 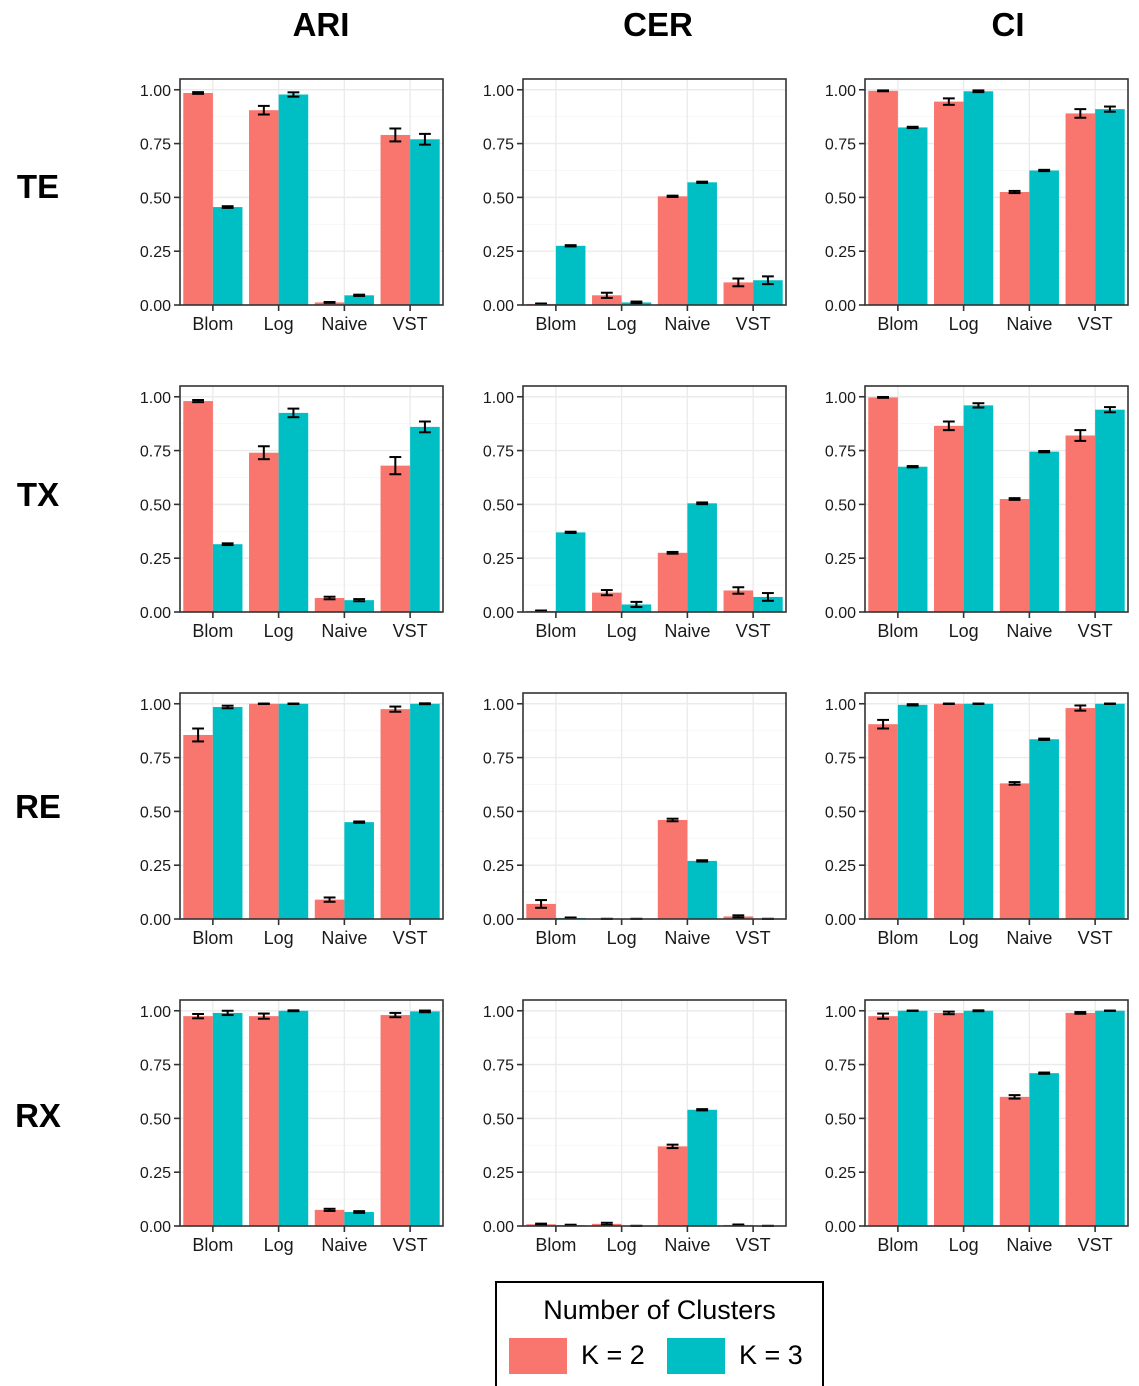 What do you see at coordinates (311, 1113) in the screenshot?
I see `panel-border-rx-ari` at bounding box center [311, 1113].